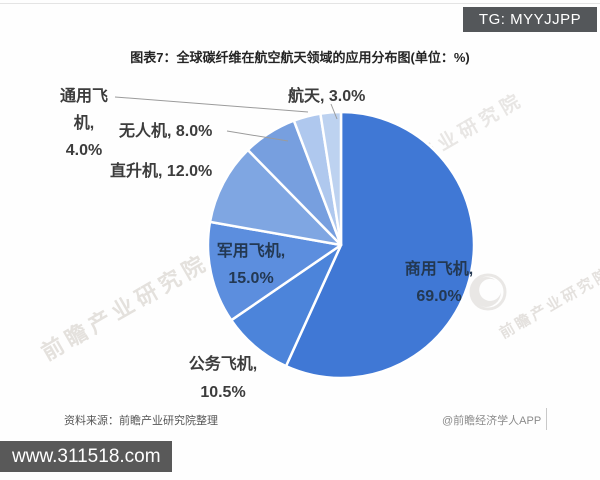 This screenshot has width=600, height=480. I want to click on slice-label-military-aircraft: 军用飞机, 15.0%, so click(251, 265).